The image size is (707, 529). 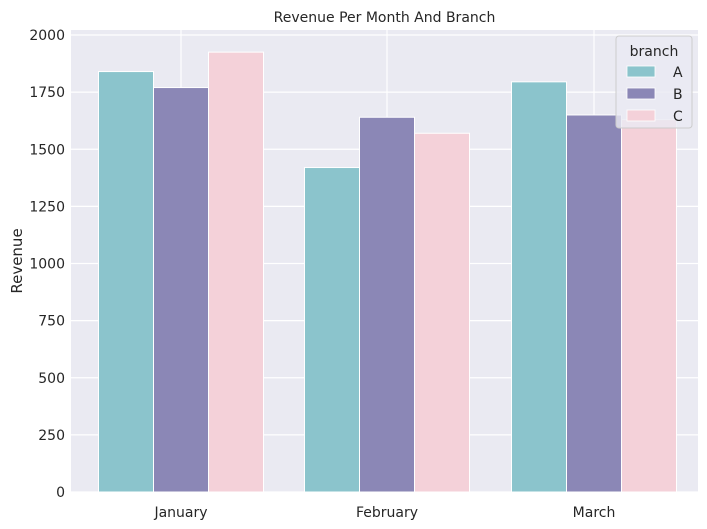 I want to click on y-axis-label: Revenue, so click(x=17, y=260).